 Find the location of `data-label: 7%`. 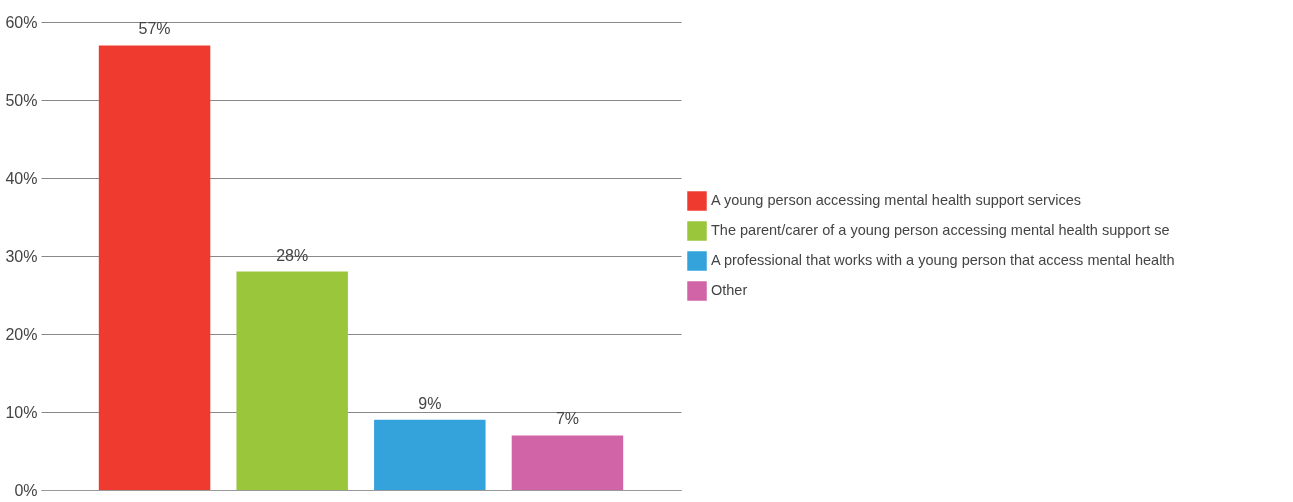

data-label: 7% is located at coordinates (567, 419).